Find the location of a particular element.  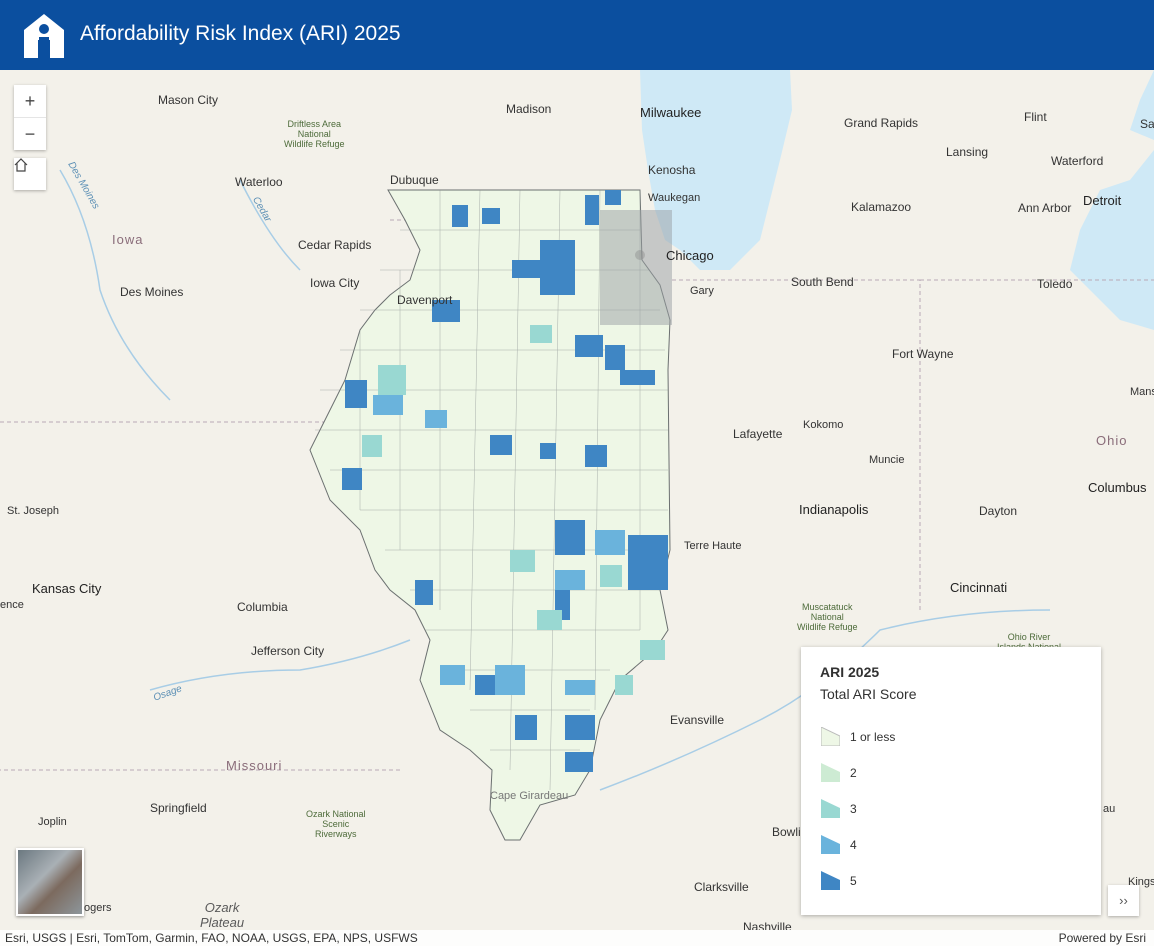

legend-item: 1 or less is located at coordinates (858, 736).